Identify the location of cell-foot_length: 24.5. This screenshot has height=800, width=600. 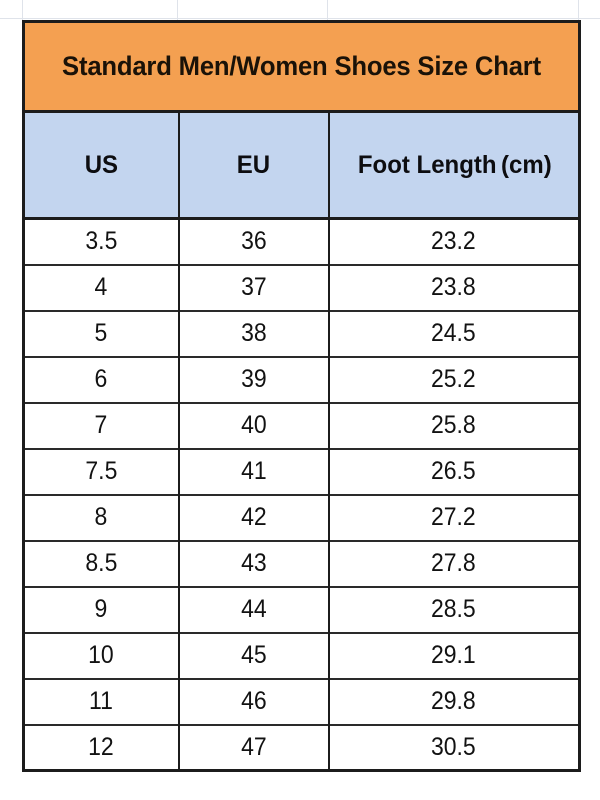
(454, 333).